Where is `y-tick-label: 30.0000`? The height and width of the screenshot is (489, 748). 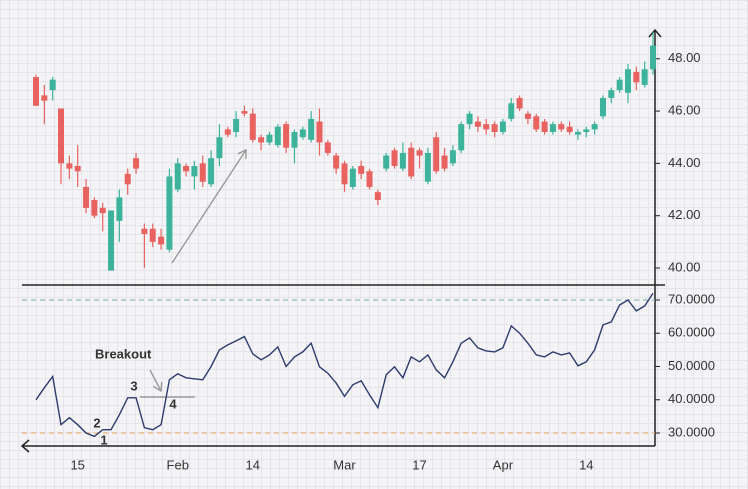 y-tick-label: 30.0000 is located at coordinates (691, 431).